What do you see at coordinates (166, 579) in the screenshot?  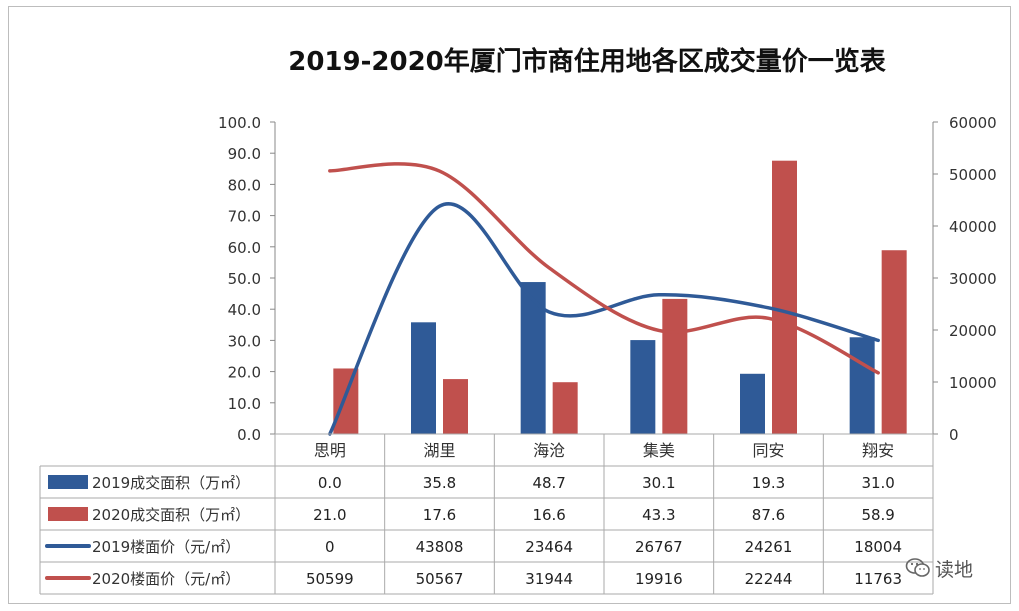 I see `legend-label: 2020楼面价（元/㎡）` at bounding box center [166, 579].